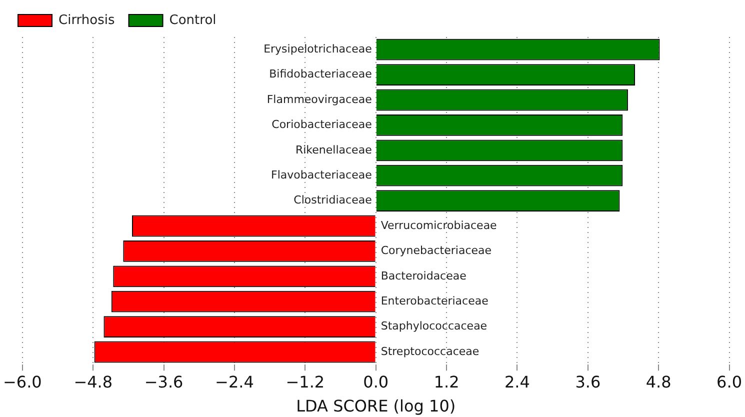 Image resolution: width=745 pixels, height=417 pixels. Describe the element at coordinates (333, 149) in the screenshot. I see `y-tick-label: Rikenellaceae` at that location.